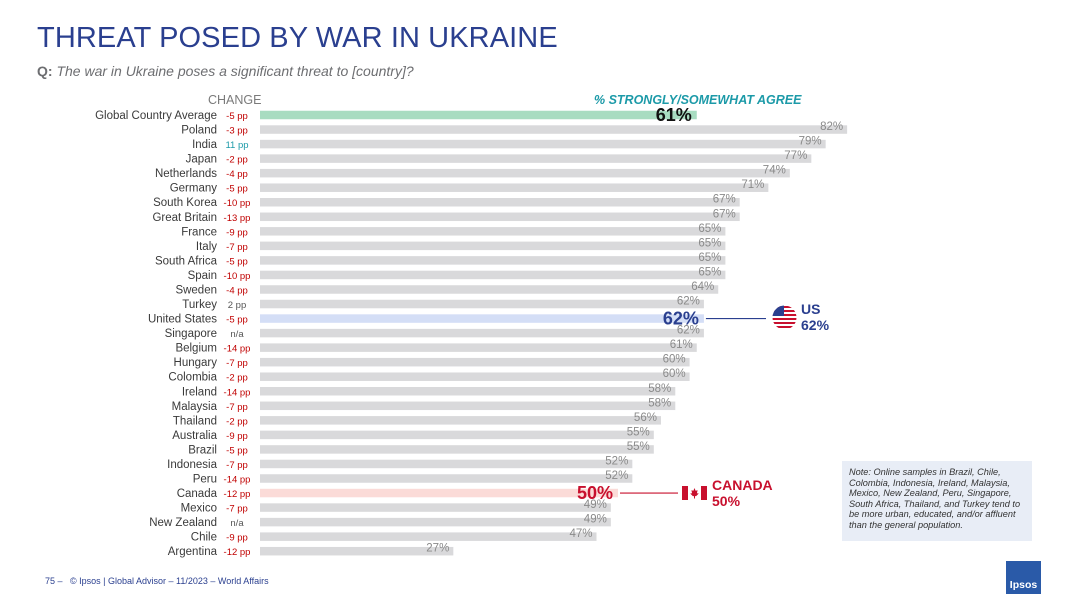 This screenshot has height=607, width=1080. What do you see at coordinates (482, 318) in the screenshot?
I see `bar-united-states` at bounding box center [482, 318].